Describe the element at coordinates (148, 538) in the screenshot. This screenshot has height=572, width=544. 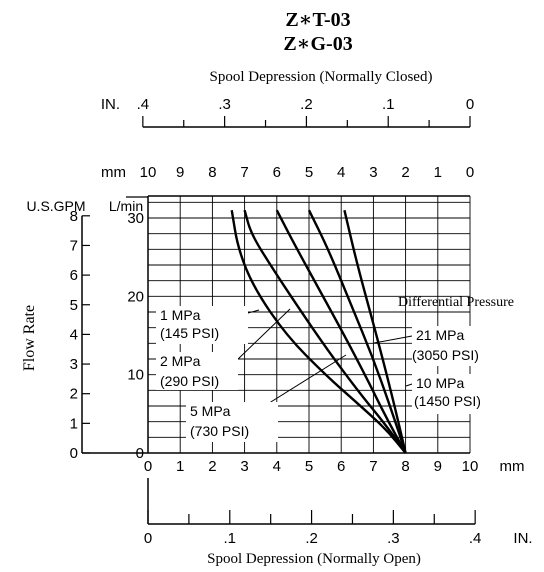
I see `bottom-scale-tick-label: 0` at that location.